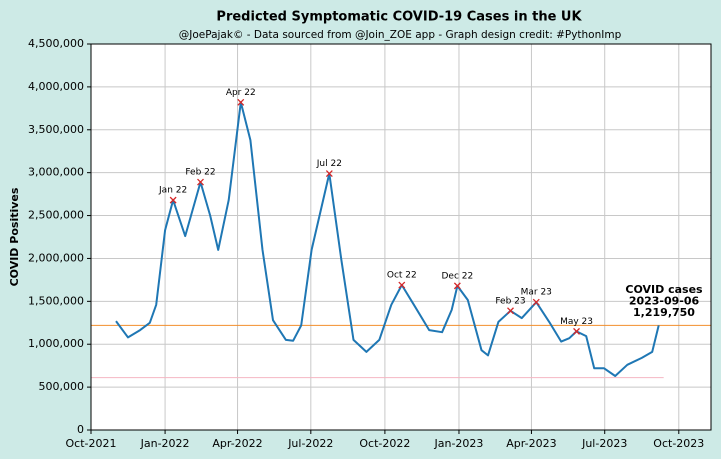  Describe the element at coordinates (310, 443) in the screenshot. I see `x-tick-label: Jul-2022` at that location.